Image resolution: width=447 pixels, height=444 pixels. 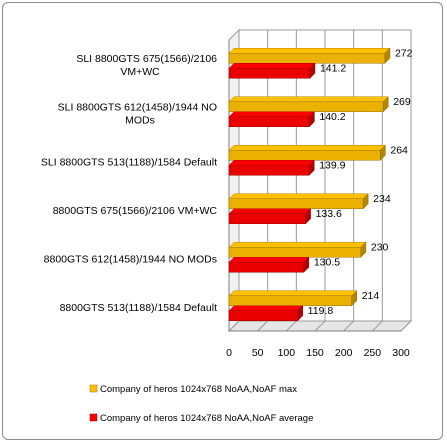 What do you see at coordinates (315, 353) in the screenshot?
I see `x-tick-label: 150` at bounding box center [315, 353].